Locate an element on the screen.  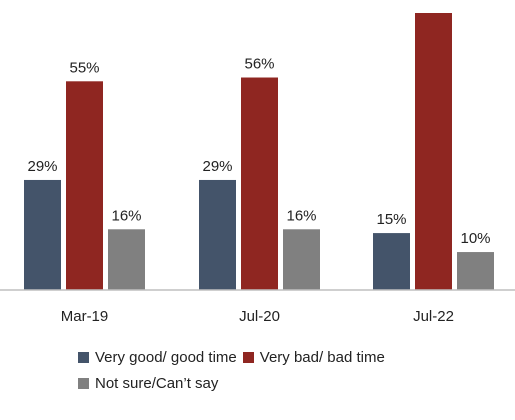
data-label-Mar-19-2: 16% is located at coordinates (126, 215).